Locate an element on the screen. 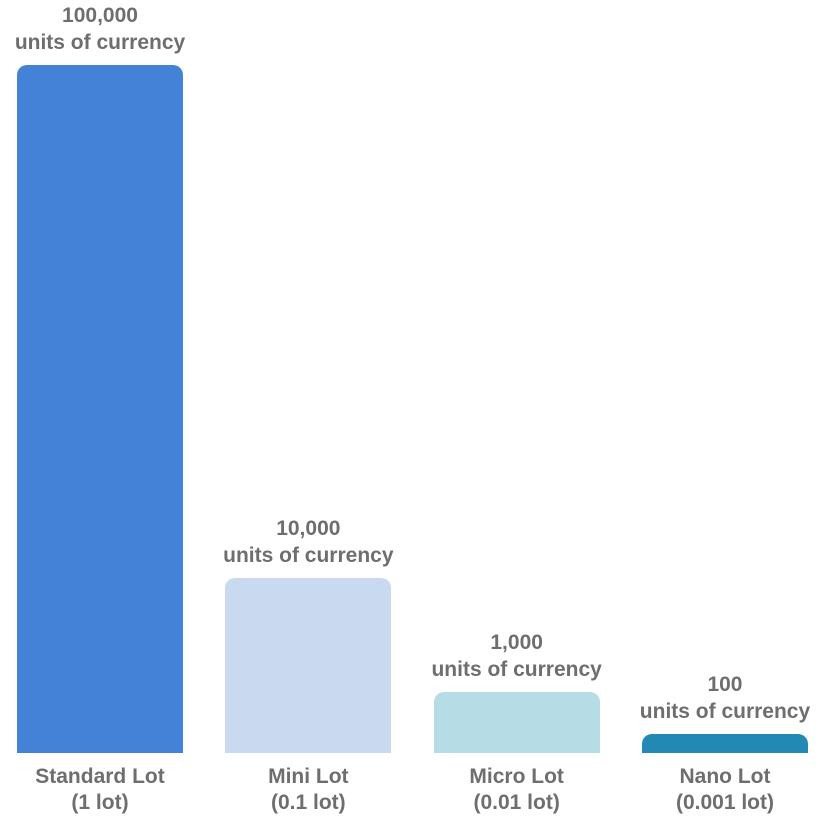 The height and width of the screenshot is (834, 825). category-label-standard-lot: Standard Lot (1 lot) is located at coordinates (100, 790).